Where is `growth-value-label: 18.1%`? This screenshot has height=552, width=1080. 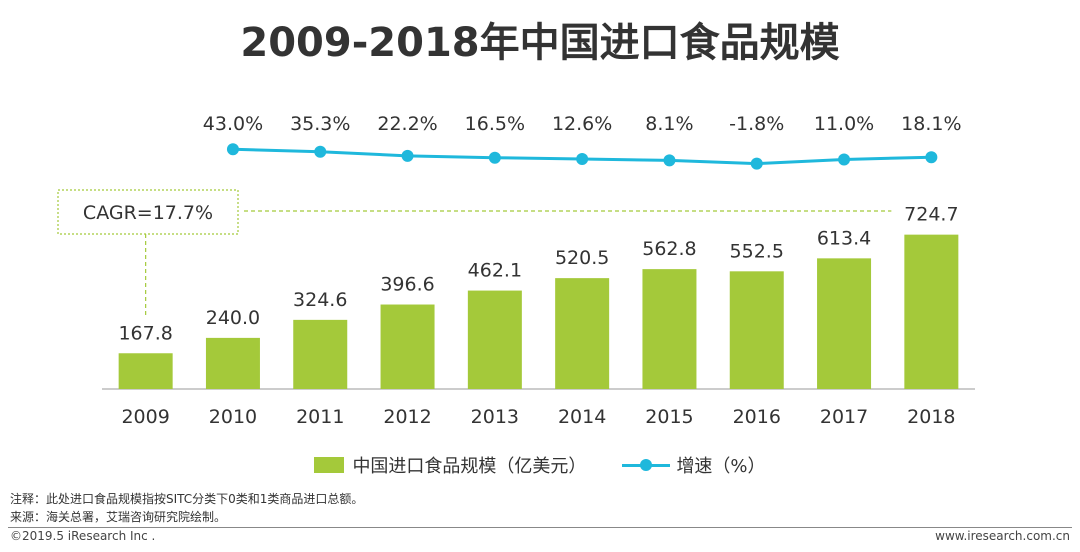 growth-value-label: 18.1% is located at coordinates (931, 124).